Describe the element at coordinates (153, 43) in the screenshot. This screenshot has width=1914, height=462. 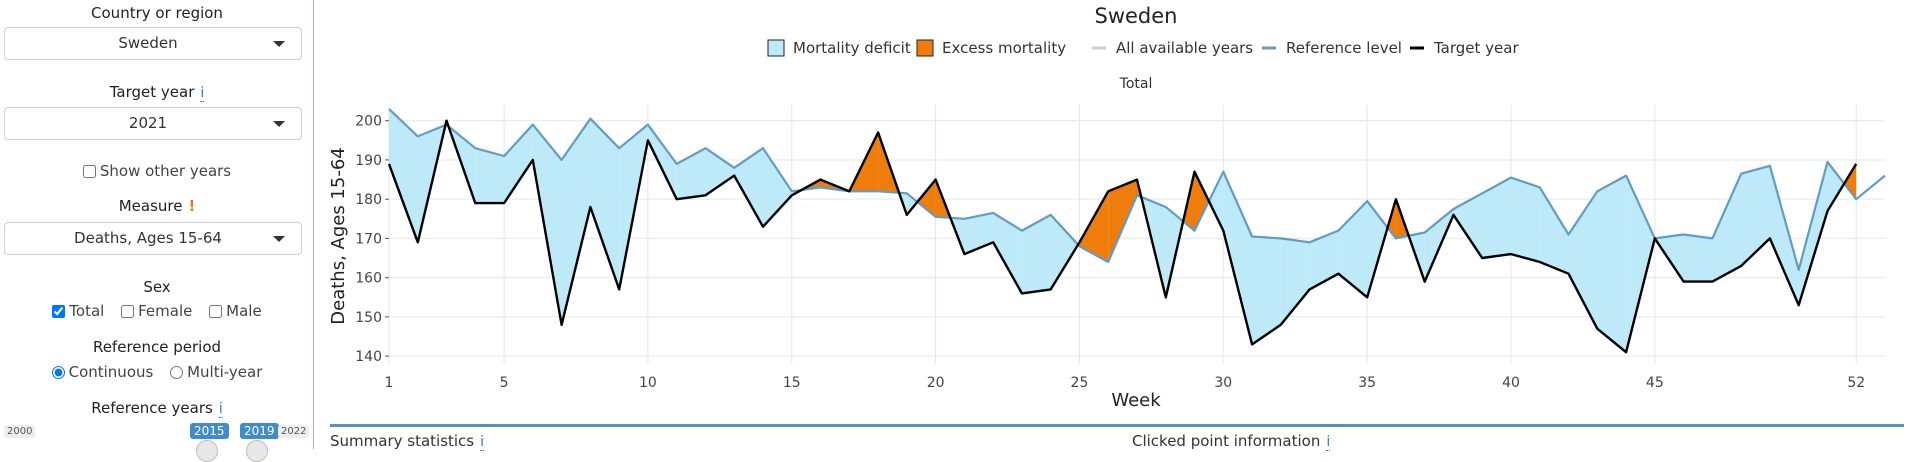
I see `country-select: Sweden` at that location.